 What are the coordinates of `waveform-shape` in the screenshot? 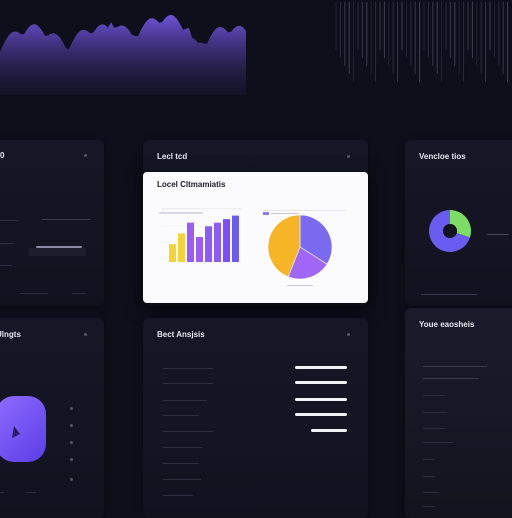 It's located at (123, 54).